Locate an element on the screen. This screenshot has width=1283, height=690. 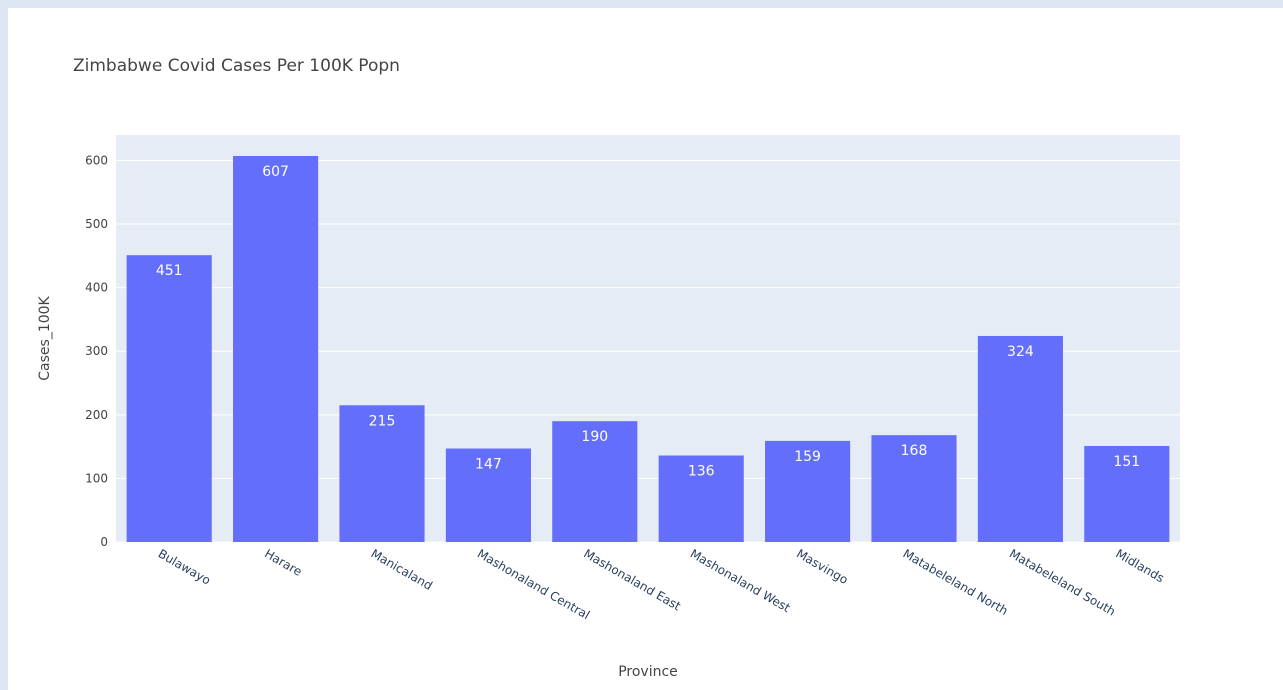
y-tick-label: 300 is located at coordinates (96, 351).